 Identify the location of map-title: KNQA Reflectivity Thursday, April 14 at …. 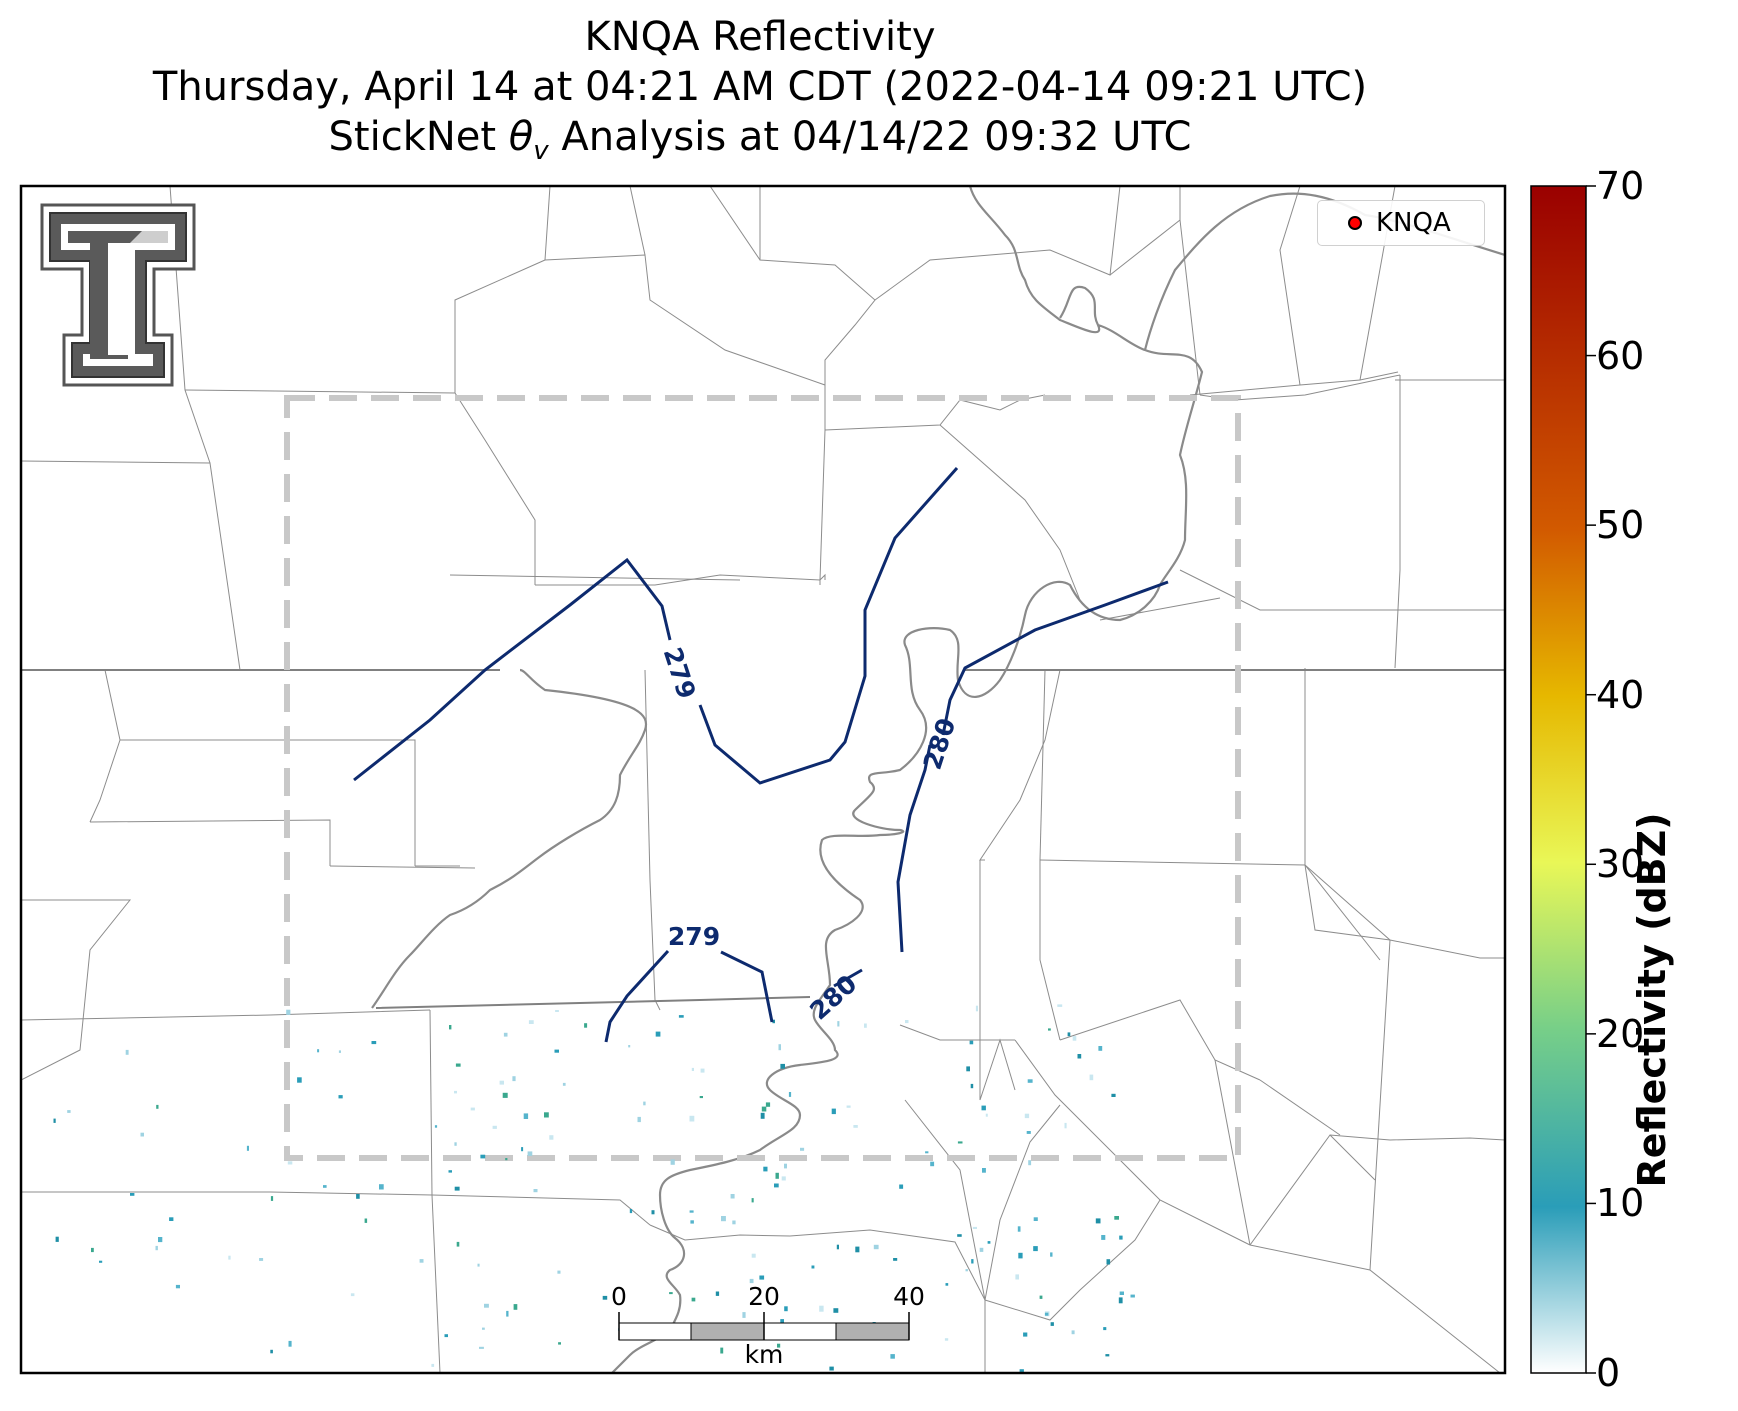
(760, 94).